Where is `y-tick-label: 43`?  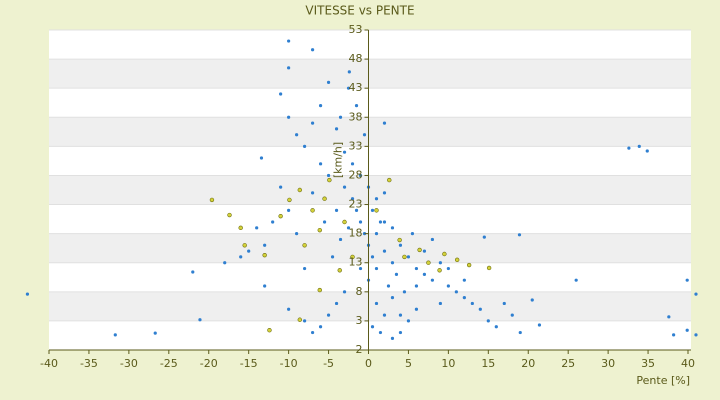
y-tick-label: 43 is located at coordinates (356, 87).